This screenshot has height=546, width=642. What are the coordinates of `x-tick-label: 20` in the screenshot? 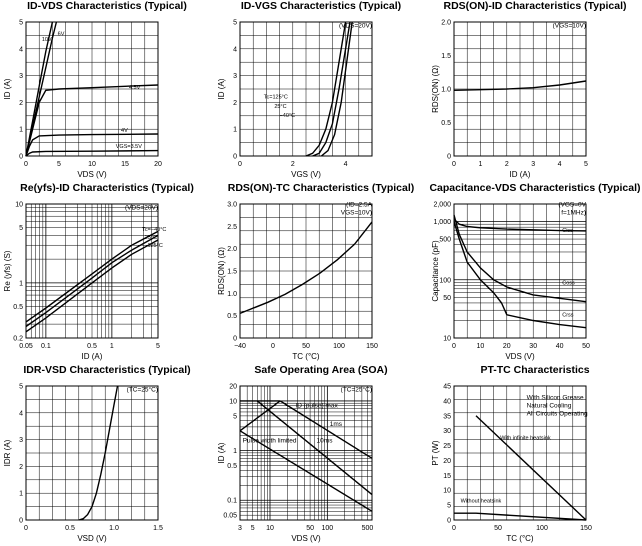 It's located at (158, 164).